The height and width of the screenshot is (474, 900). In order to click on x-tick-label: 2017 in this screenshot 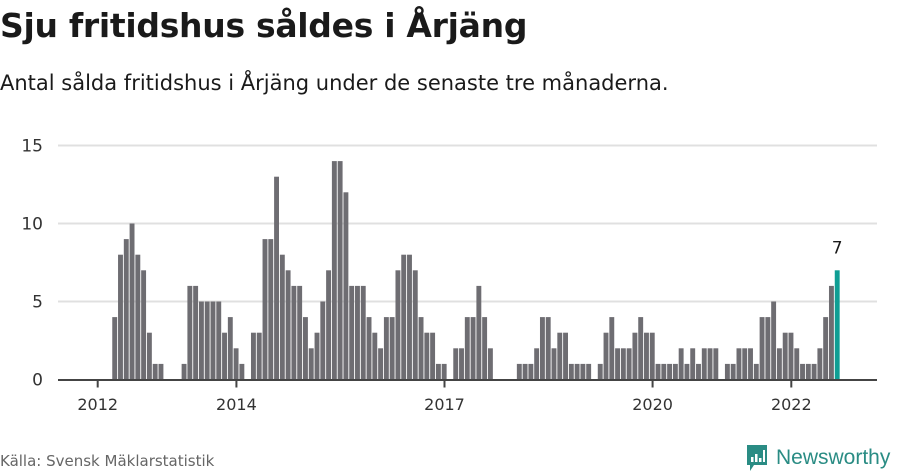, I will do `click(444, 404)`.